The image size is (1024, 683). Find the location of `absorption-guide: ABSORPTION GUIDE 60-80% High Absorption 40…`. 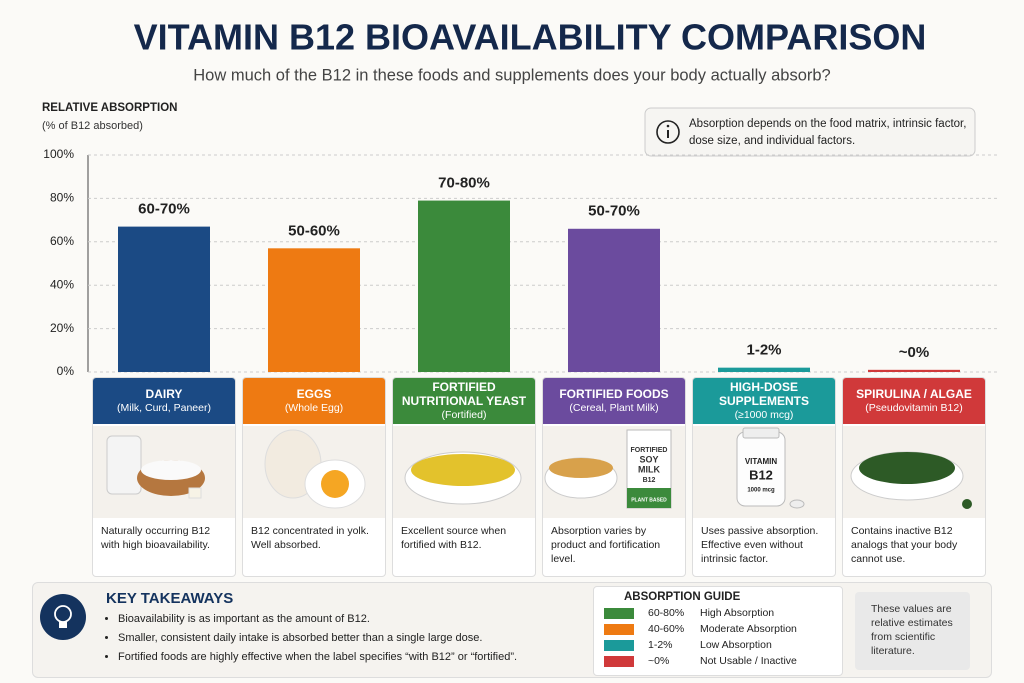

absorption-guide: ABSORPTION GUIDE 60-80% High Absorption 40… is located at coordinates (718, 631).